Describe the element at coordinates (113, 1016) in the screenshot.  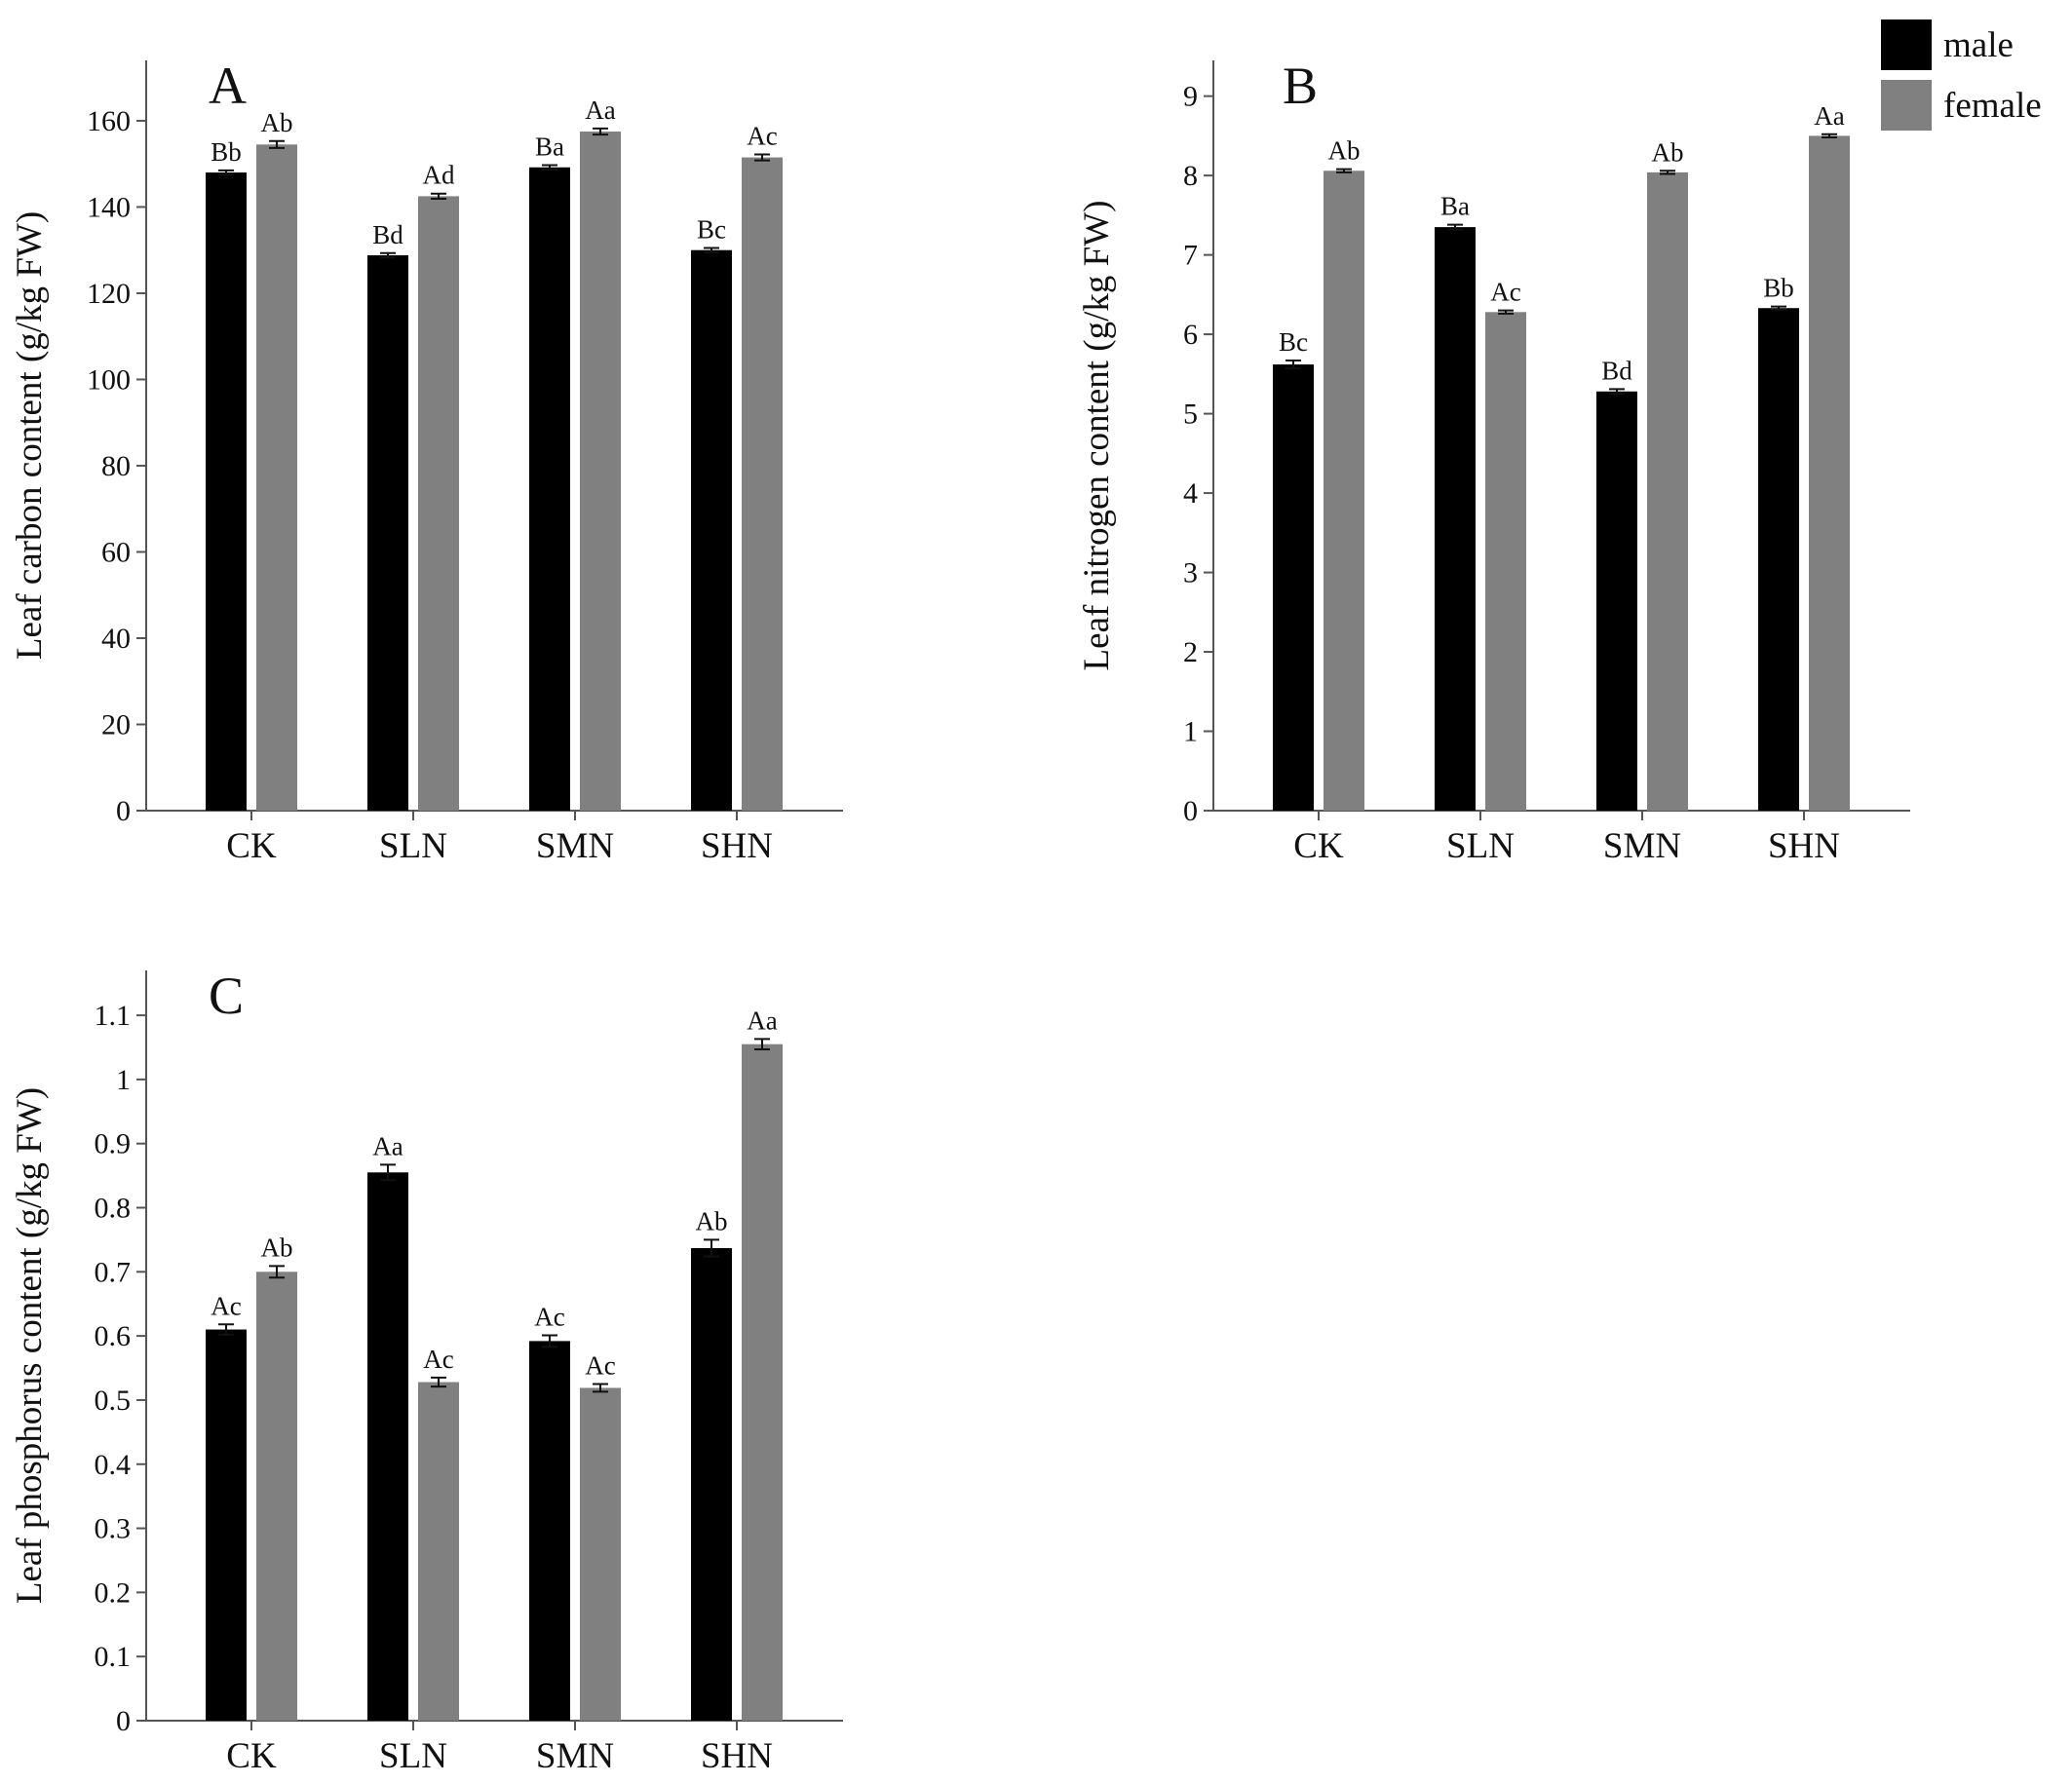
I see `y-tick-label: 1.1` at that location.